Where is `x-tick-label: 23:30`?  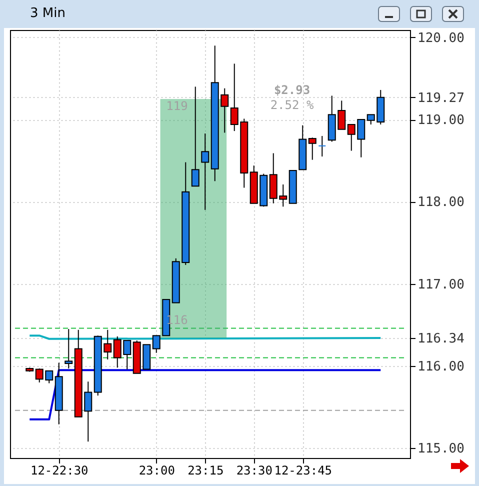
x-tick-label: 23:30 is located at coordinates (254, 471).